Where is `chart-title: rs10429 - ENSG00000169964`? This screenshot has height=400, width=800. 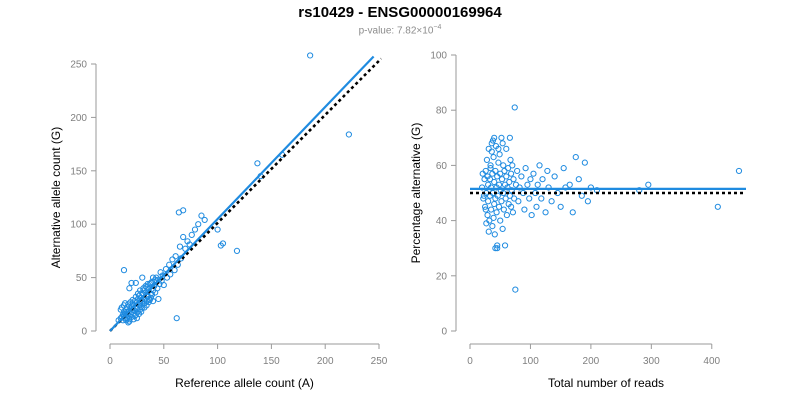 chart-title: rs10429 - ENSG00000169964 is located at coordinates (400, 12).